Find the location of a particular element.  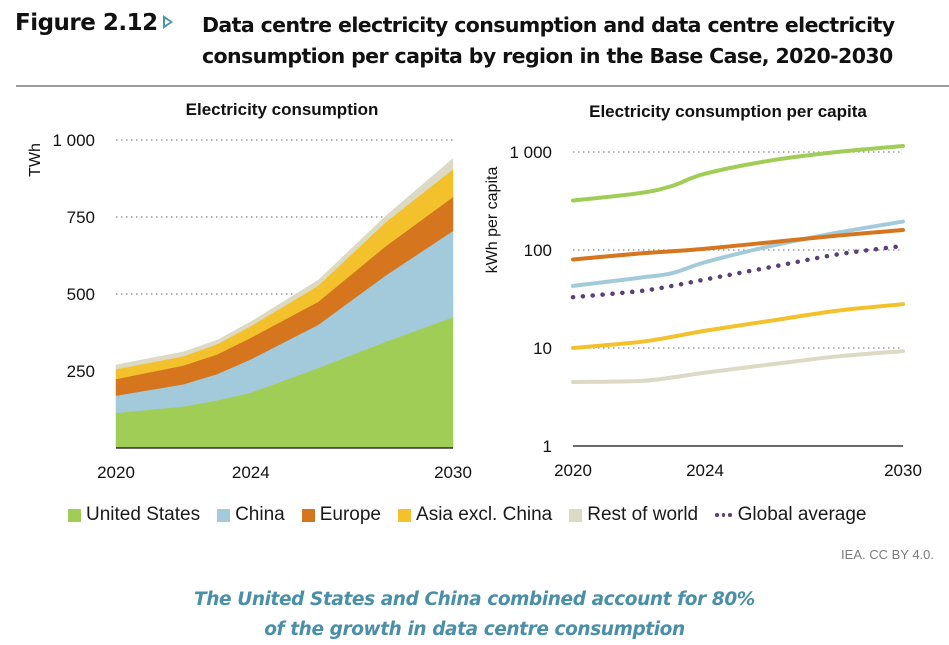

line-asia-excl-china is located at coordinates (738, 326).